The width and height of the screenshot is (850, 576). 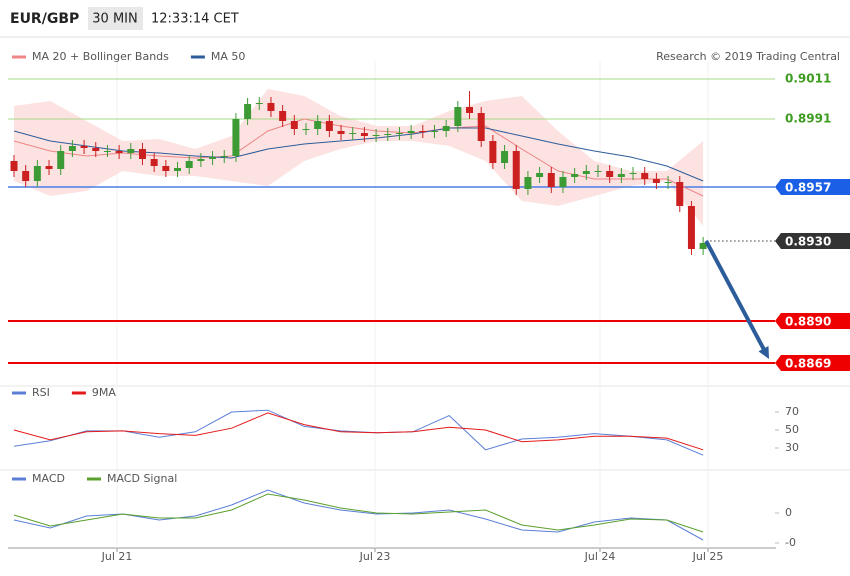 I want to click on timeframe: 30 MIN, so click(x=114, y=19).